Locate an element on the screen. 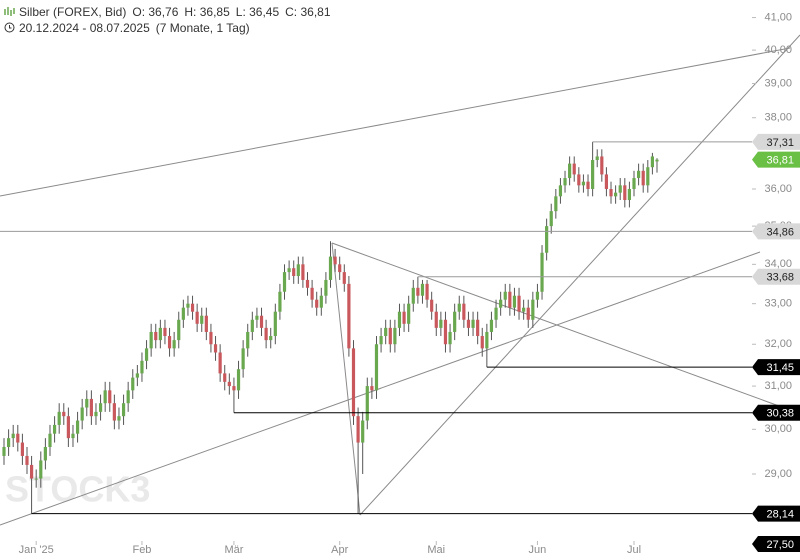 The height and width of the screenshot is (560, 800). y-tick-label: 29,00 is located at coordinates (778, 474).